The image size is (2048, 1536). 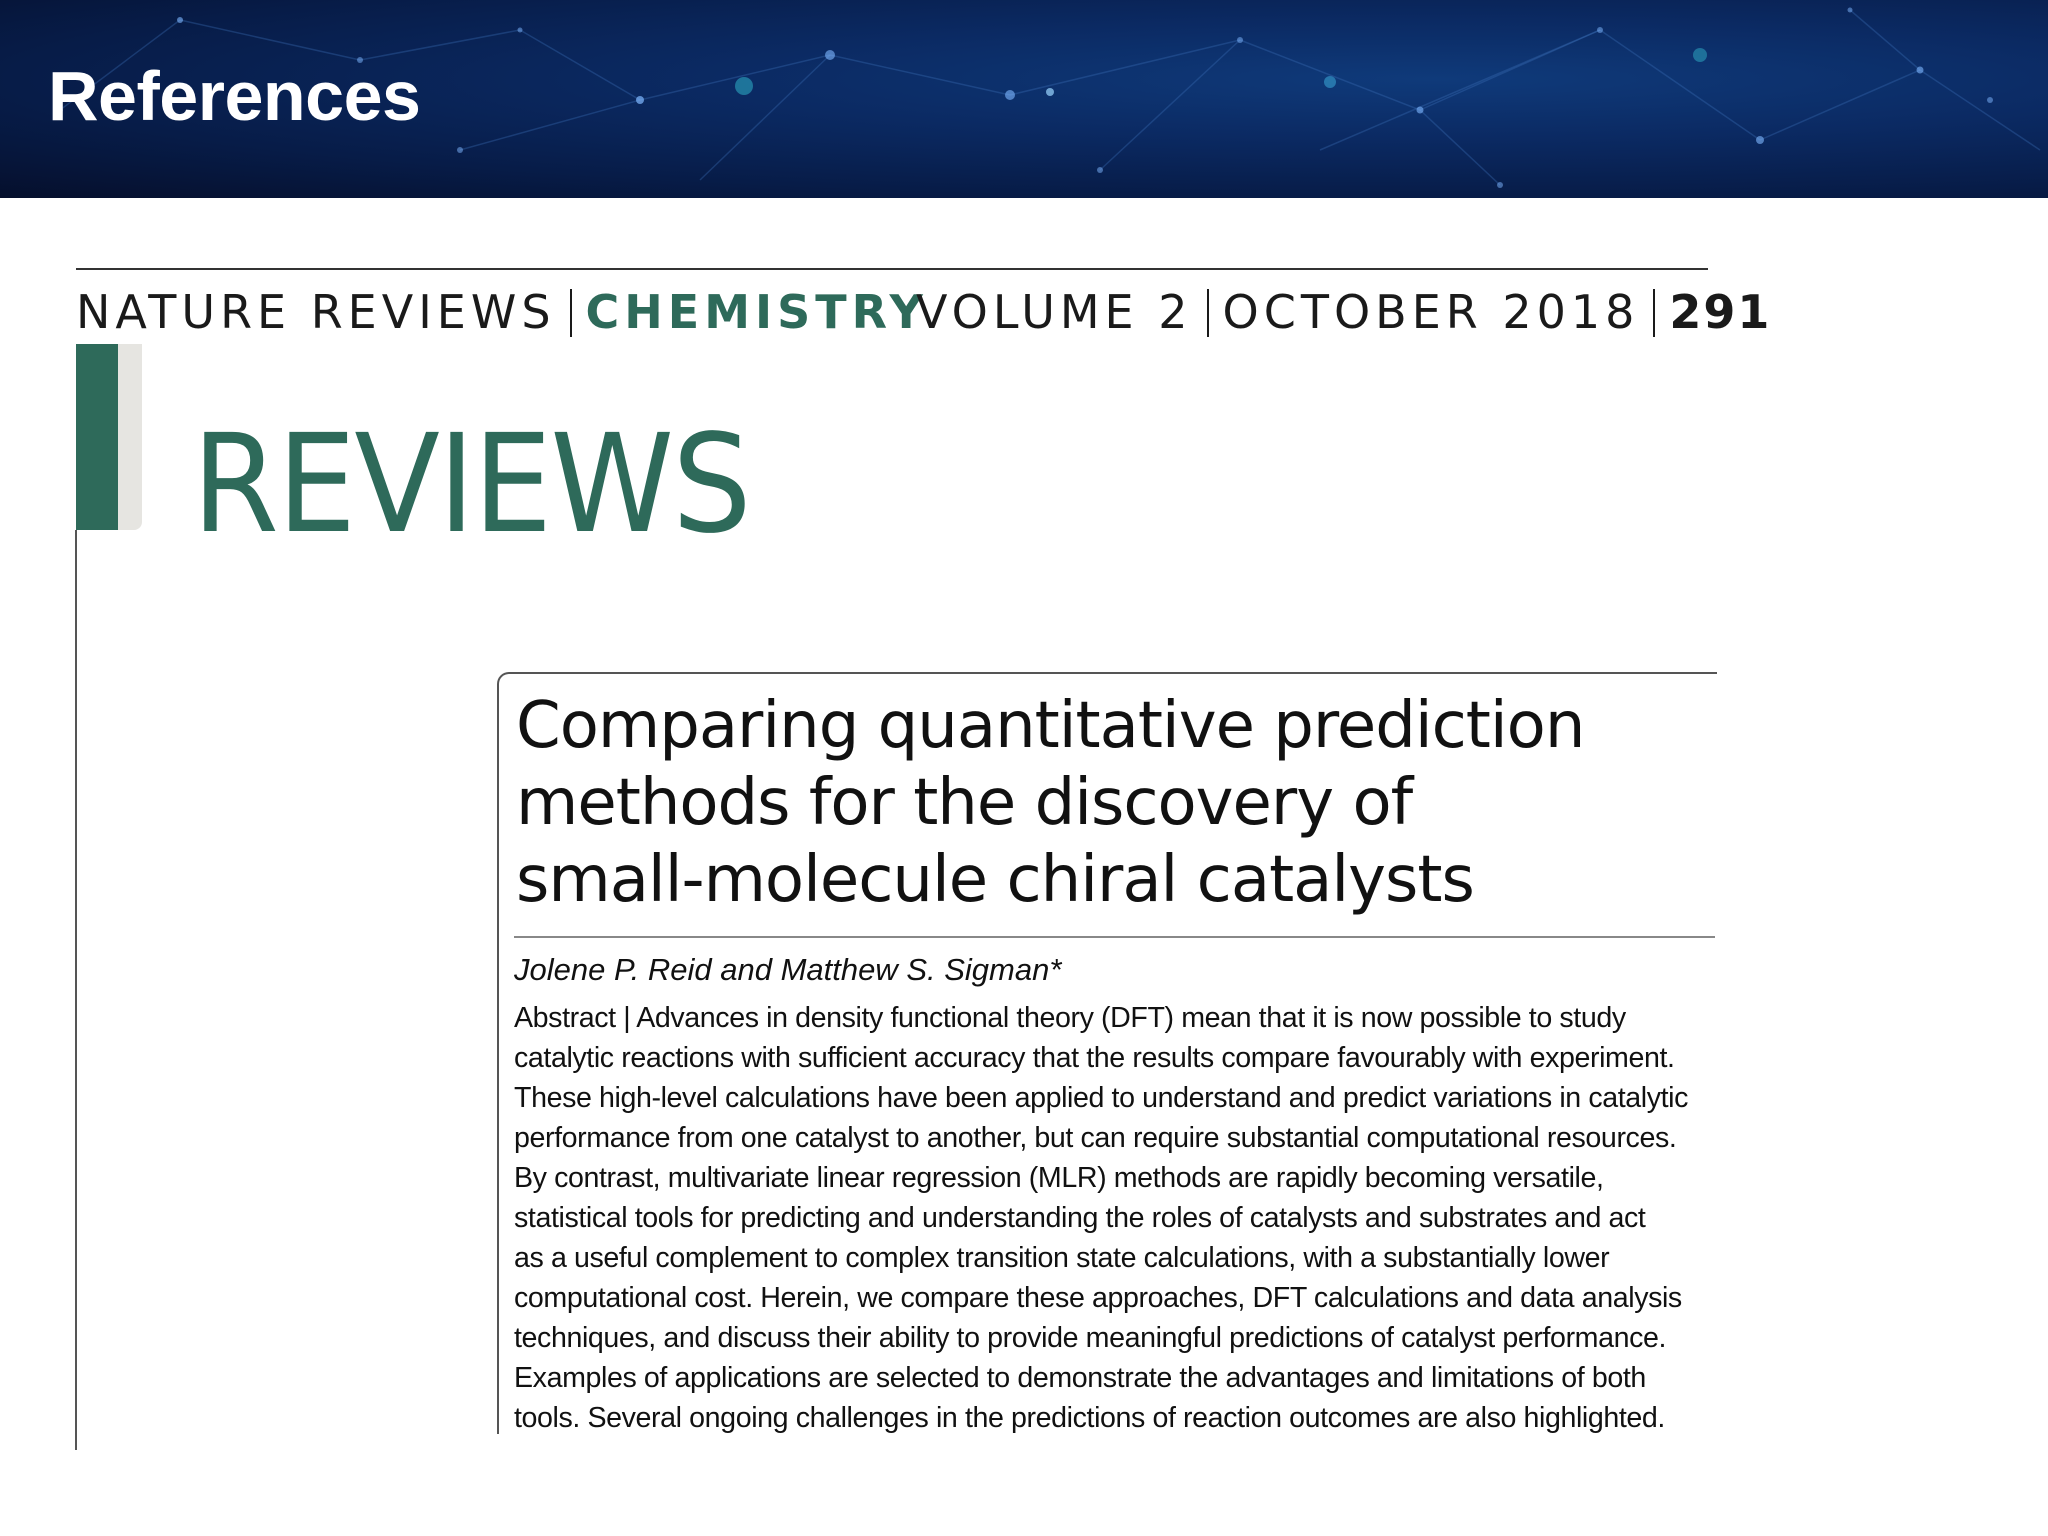 What do you see at coordinates (472, 485) in the screenshot?
I see `article-type-label: REVIEWS` at bounding box center [472, 485].